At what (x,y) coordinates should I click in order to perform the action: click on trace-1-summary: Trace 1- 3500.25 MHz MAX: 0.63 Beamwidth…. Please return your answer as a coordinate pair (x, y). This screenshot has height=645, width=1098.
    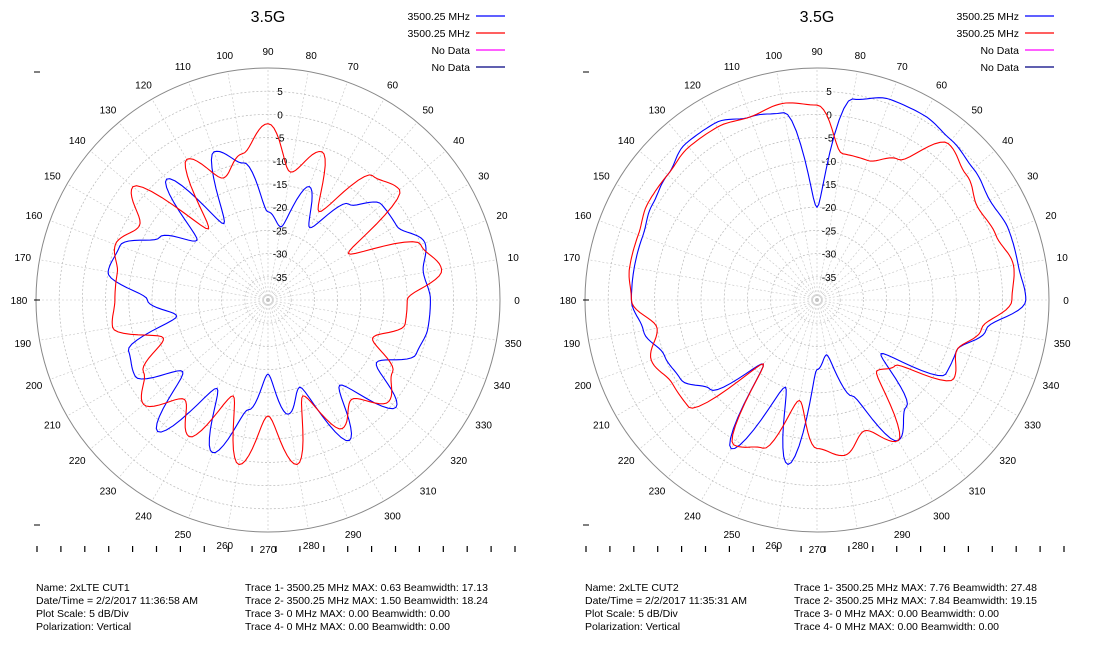
    Looking at the image, I should click on (366, 588).